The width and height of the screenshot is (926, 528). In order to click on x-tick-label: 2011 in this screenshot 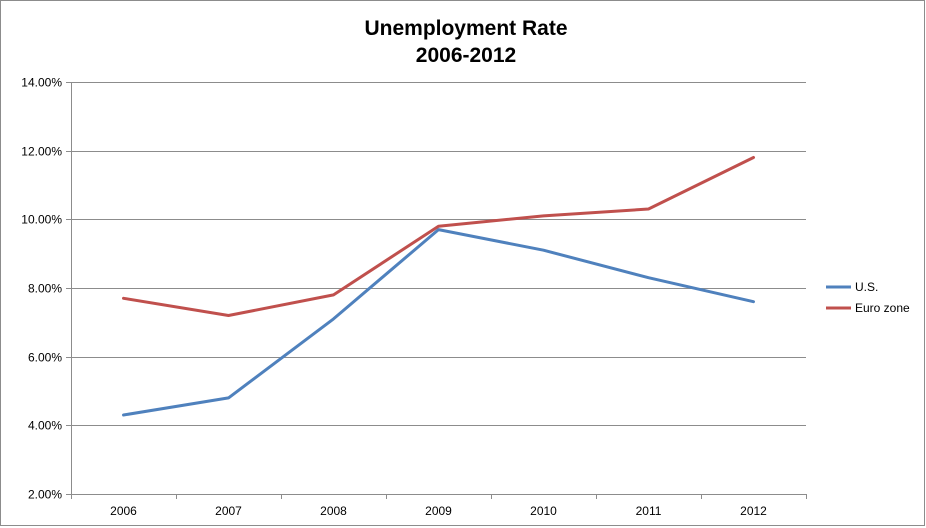, I will do `click(649, 511)`.